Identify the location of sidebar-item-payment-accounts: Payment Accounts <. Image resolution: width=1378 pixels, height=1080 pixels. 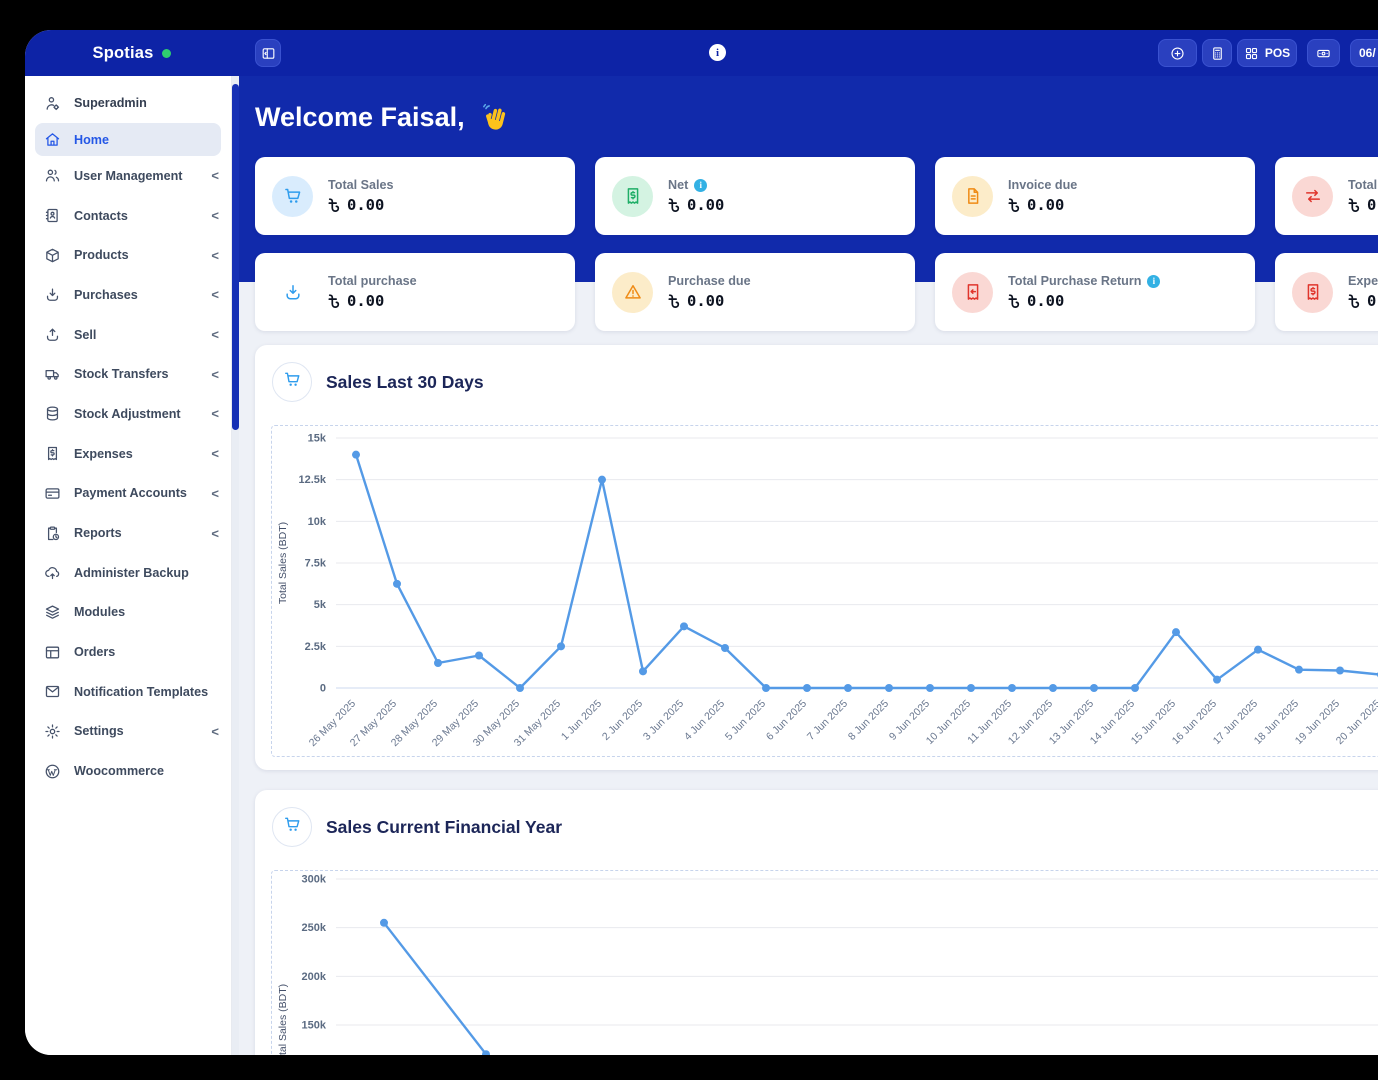
(128, 494).